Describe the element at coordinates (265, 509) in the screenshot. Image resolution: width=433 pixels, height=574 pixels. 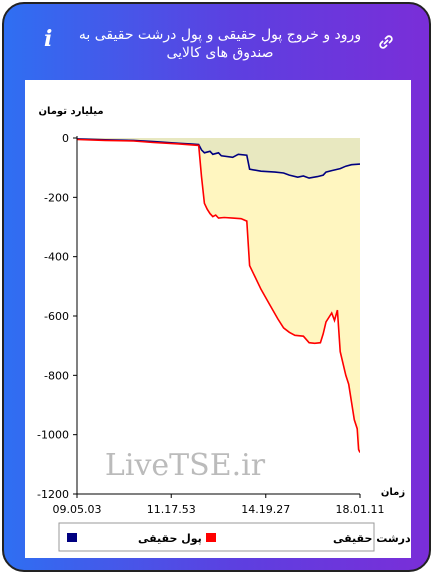
I see `x-tick-label: 14.19.27` at that location.